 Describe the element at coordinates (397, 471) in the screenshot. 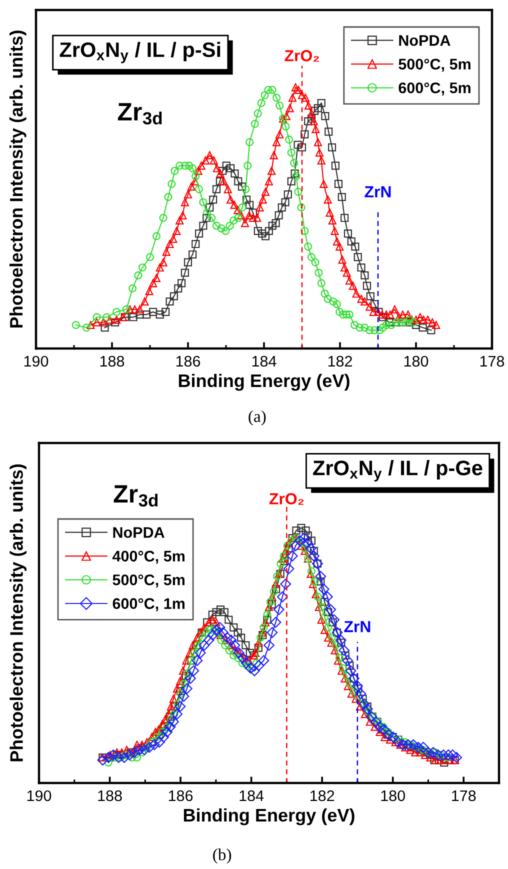

I see `text: ZrO$_{x}$N$_{y}$ / IL / p-Ge` at that location.